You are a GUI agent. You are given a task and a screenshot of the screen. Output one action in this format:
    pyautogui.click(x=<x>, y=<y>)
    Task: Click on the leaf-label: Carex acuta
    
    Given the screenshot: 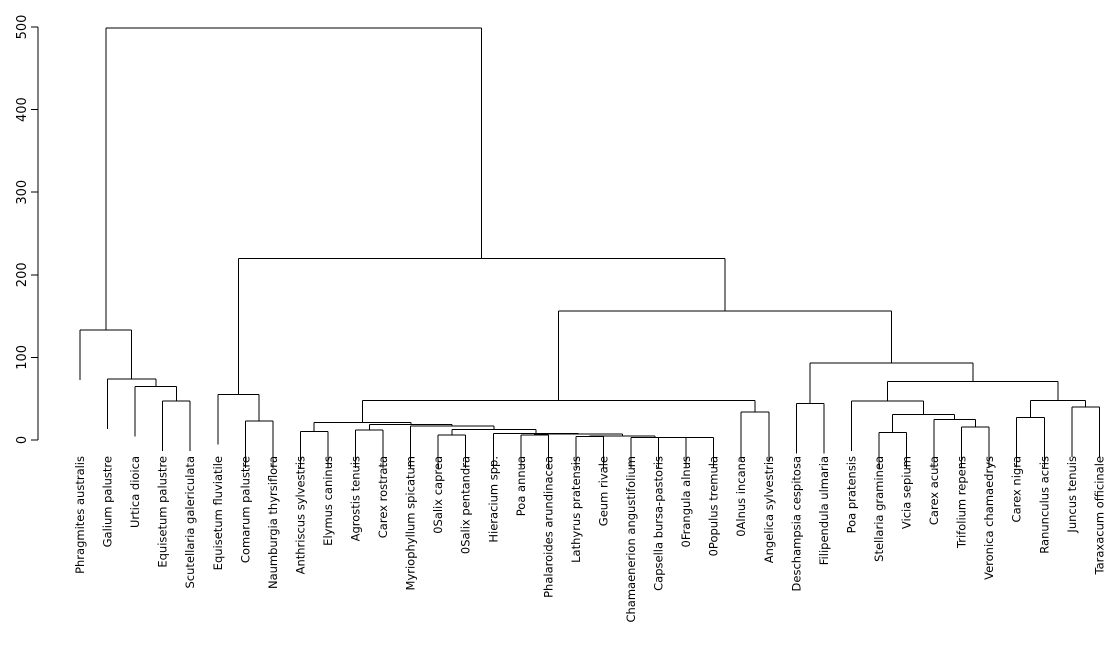 What is the action you would take?
    pyautogui.click(x=934, y=490)
    